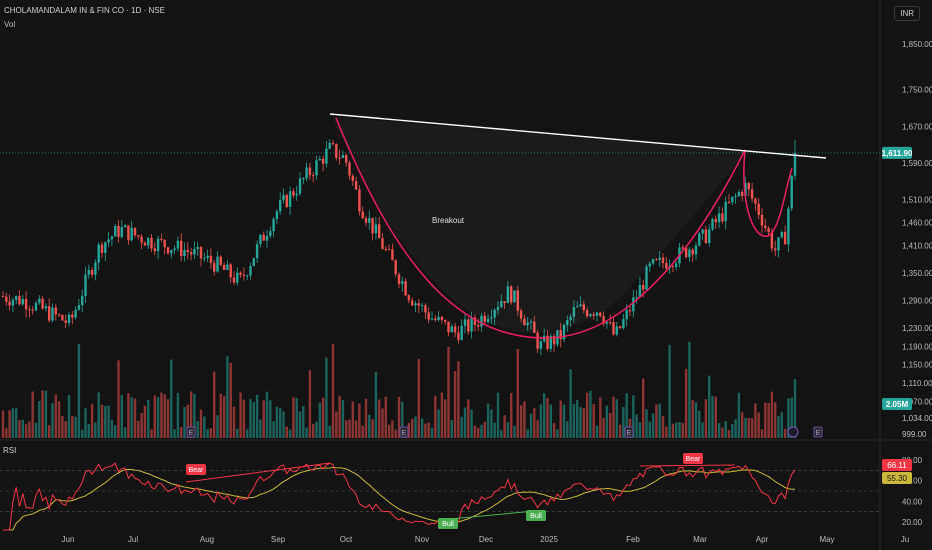 Image resolution: width=932 pixels, height=550 pixels. I want to click on x-tick-label: Ju, so click(905, 539).